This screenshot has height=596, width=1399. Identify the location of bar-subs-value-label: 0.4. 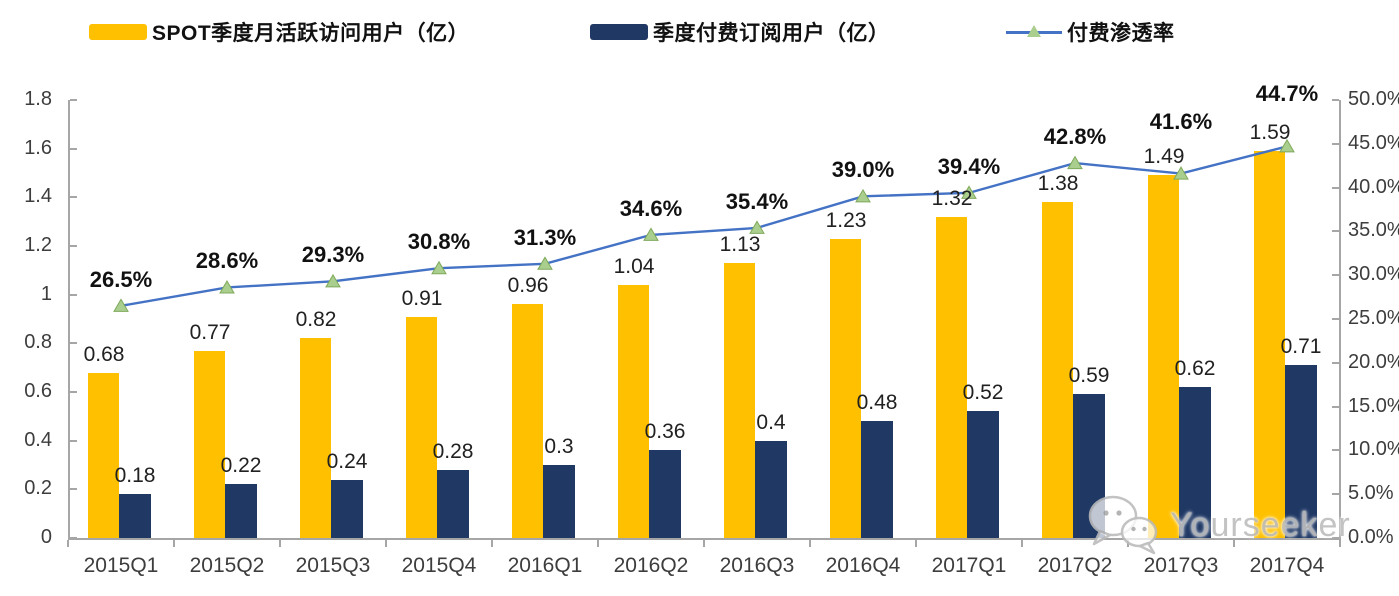
(771, 422).